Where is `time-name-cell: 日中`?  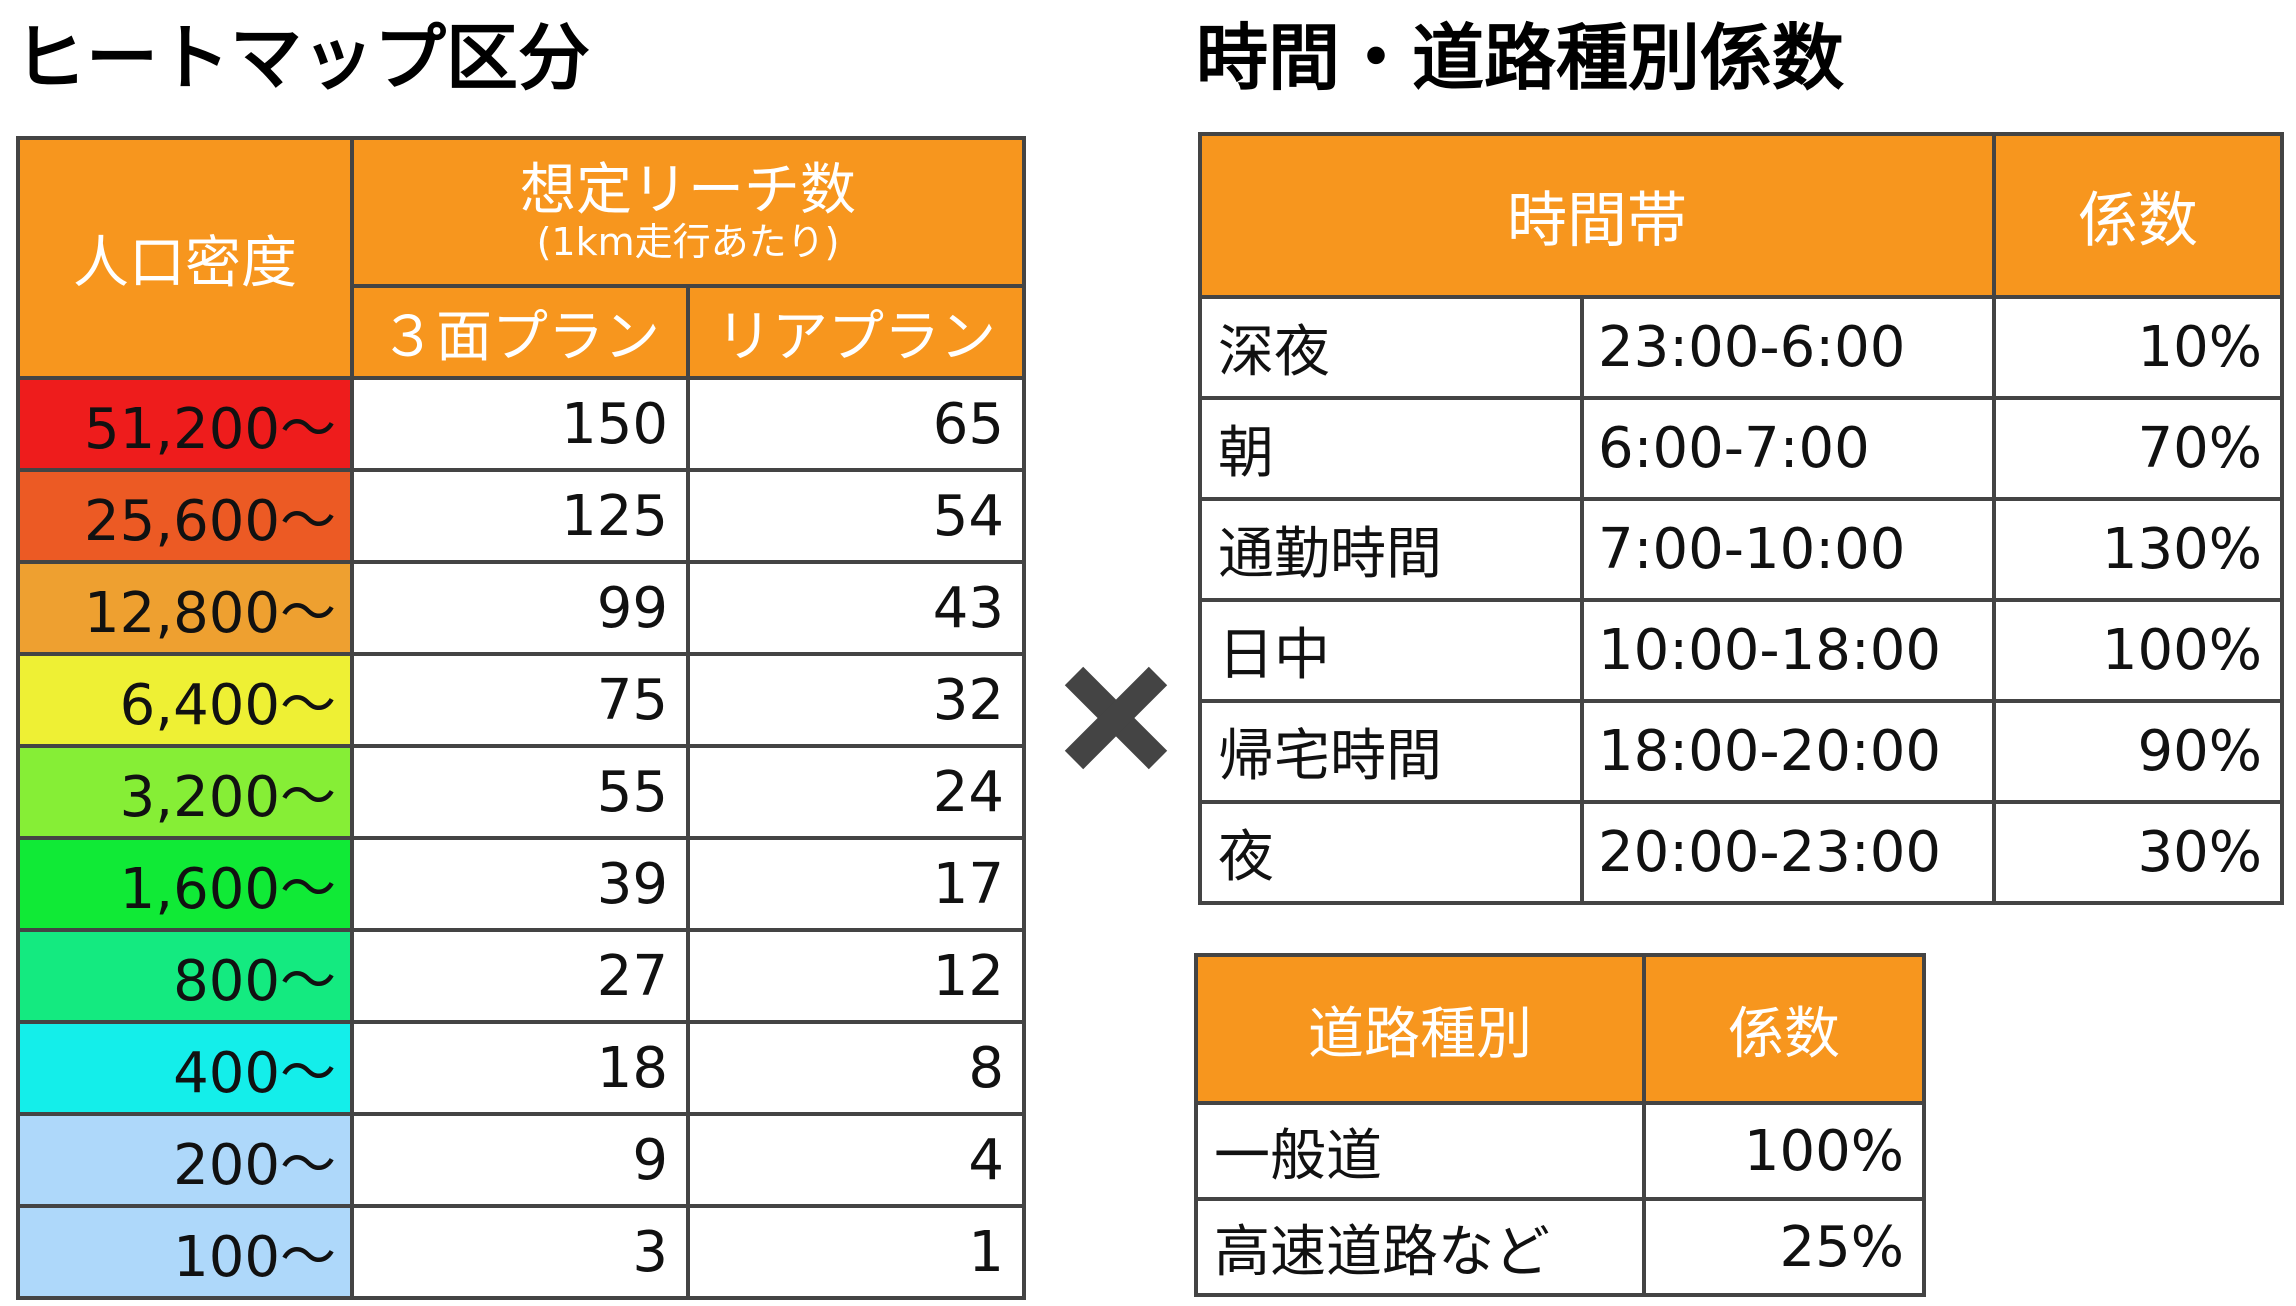
time-name-cell: 日中 is located at coordinates (1391, 650).